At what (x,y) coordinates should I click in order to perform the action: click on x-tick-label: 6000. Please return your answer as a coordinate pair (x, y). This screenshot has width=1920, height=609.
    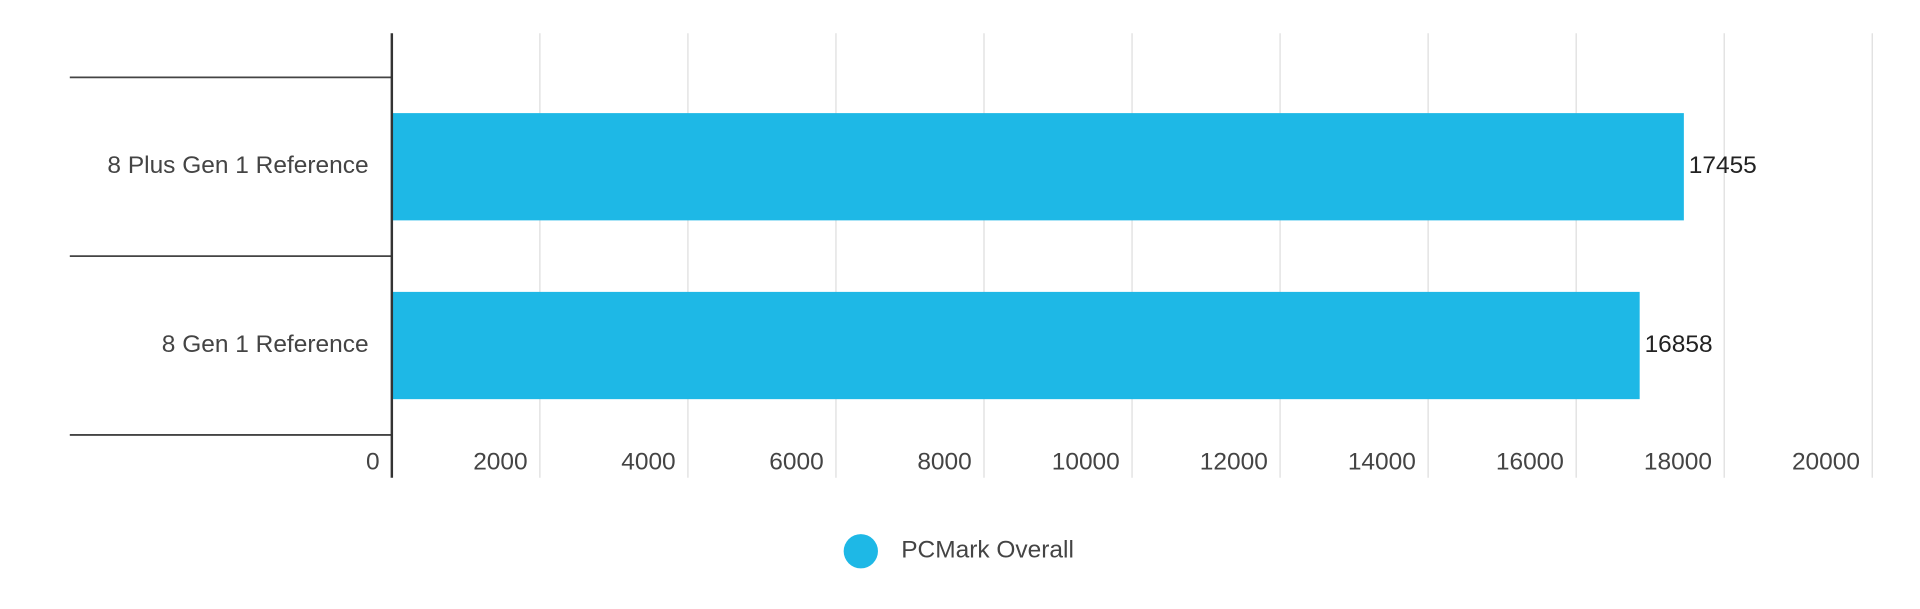
    Looking at the image, I should click on (796, 462).